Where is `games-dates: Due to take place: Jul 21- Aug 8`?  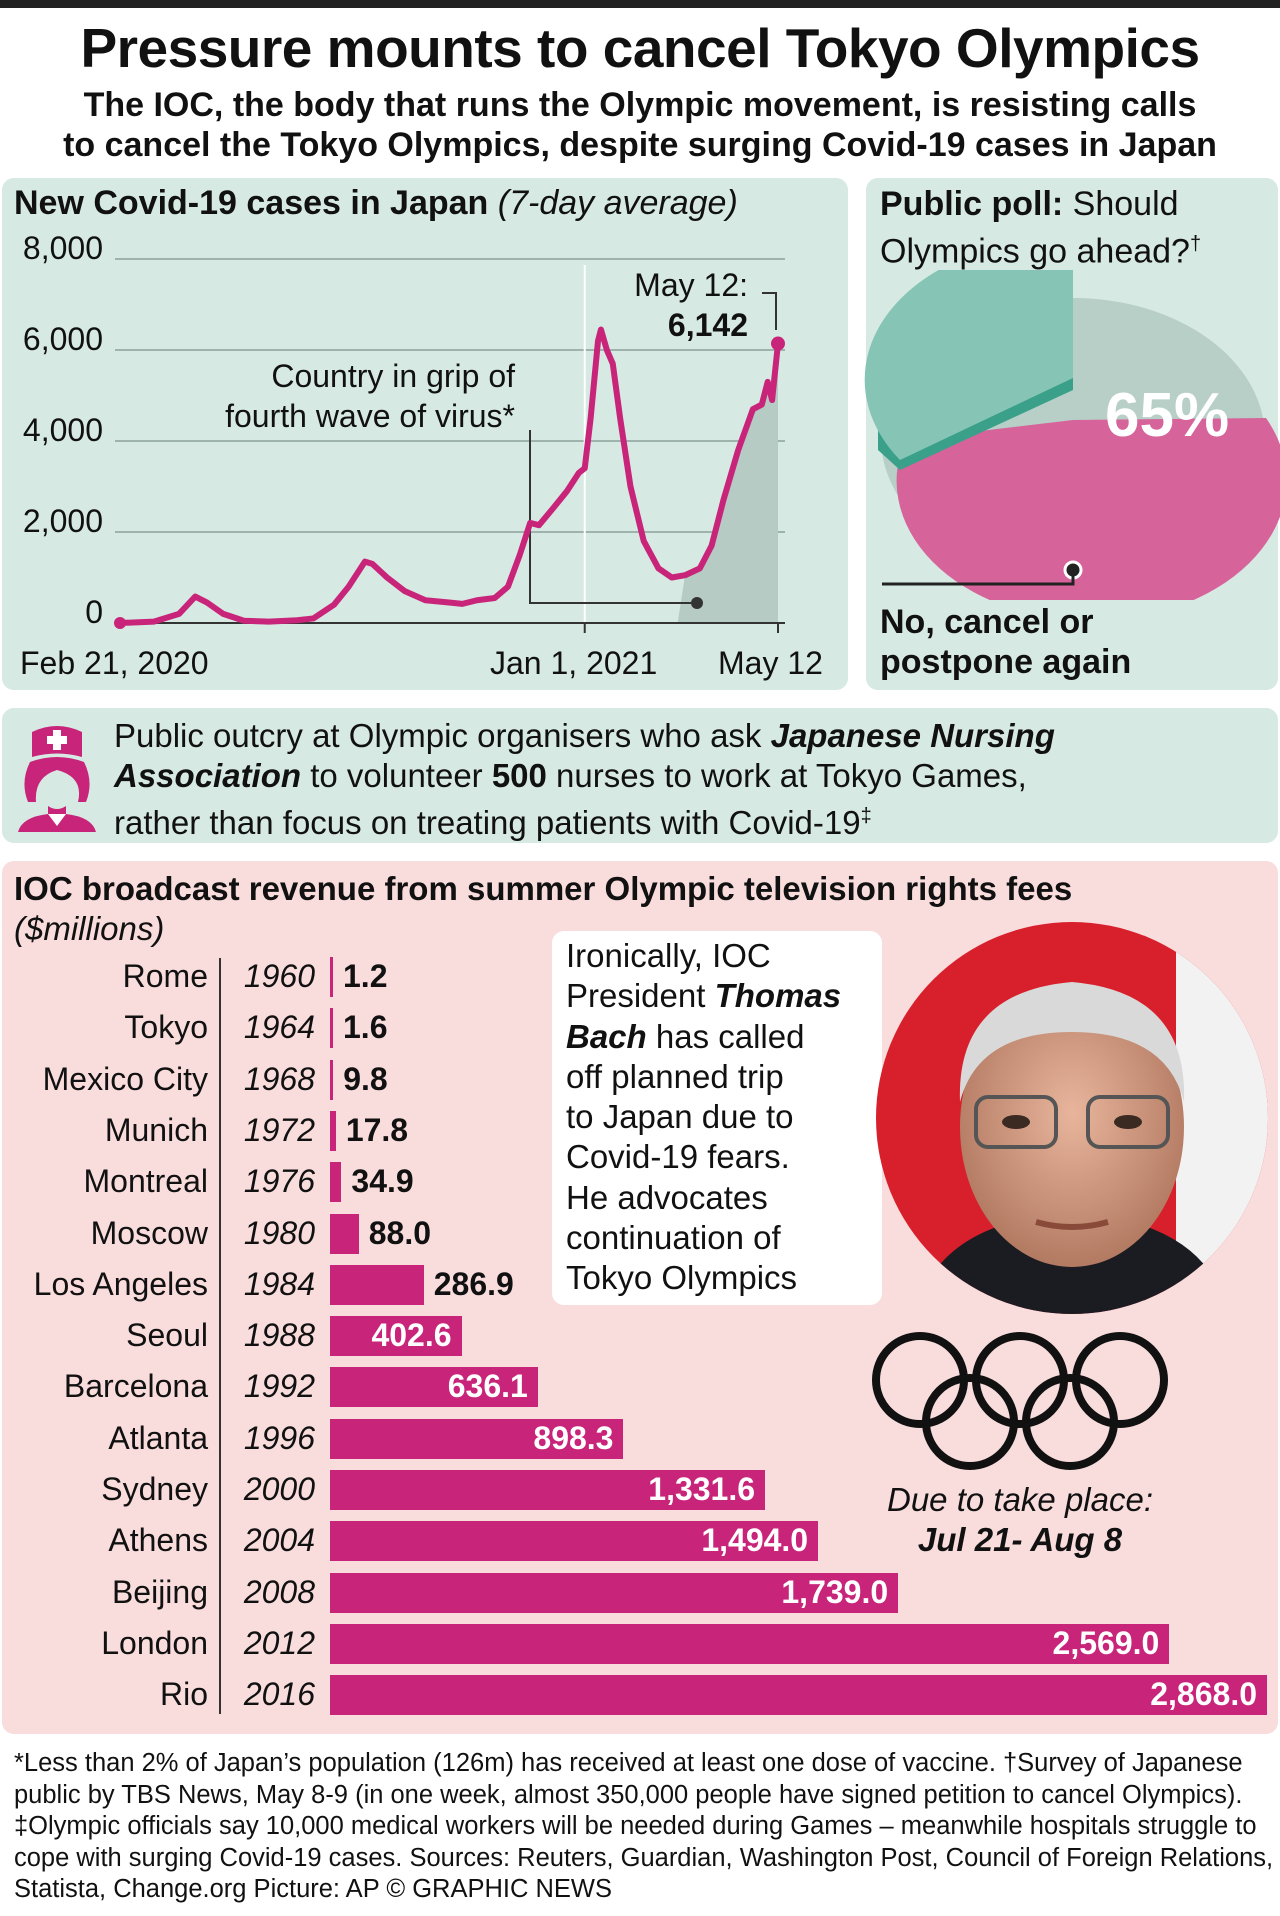 games-dates: Due to take place: Jul 21- Aug 8 is located at coordinates (1020, 1520).